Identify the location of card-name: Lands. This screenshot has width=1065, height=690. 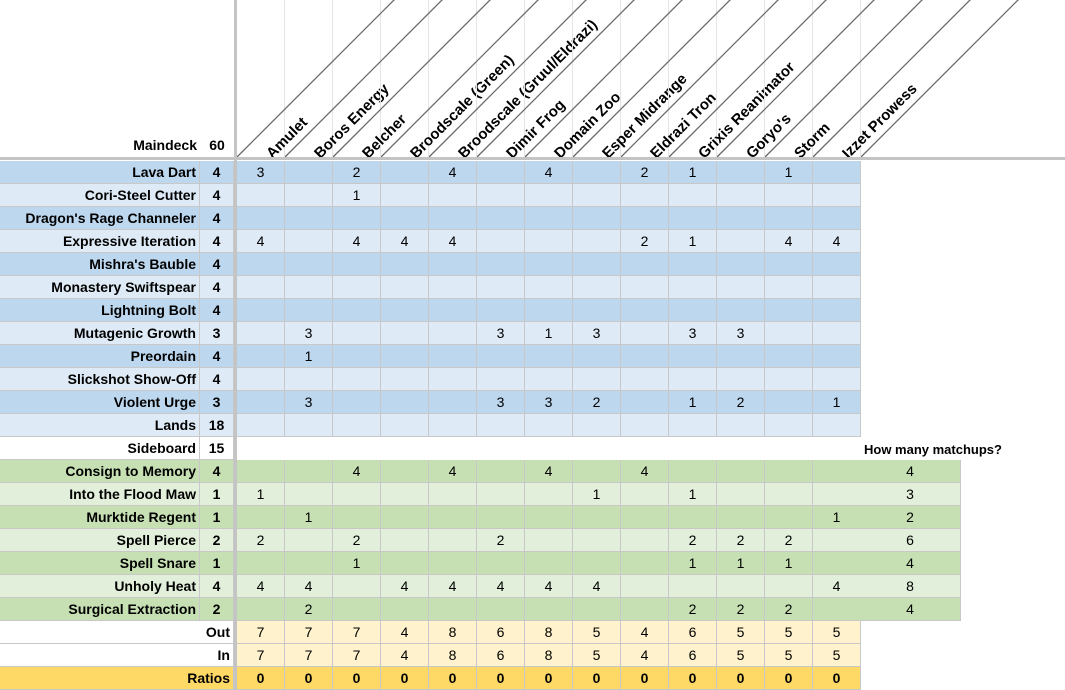
(100, 425).